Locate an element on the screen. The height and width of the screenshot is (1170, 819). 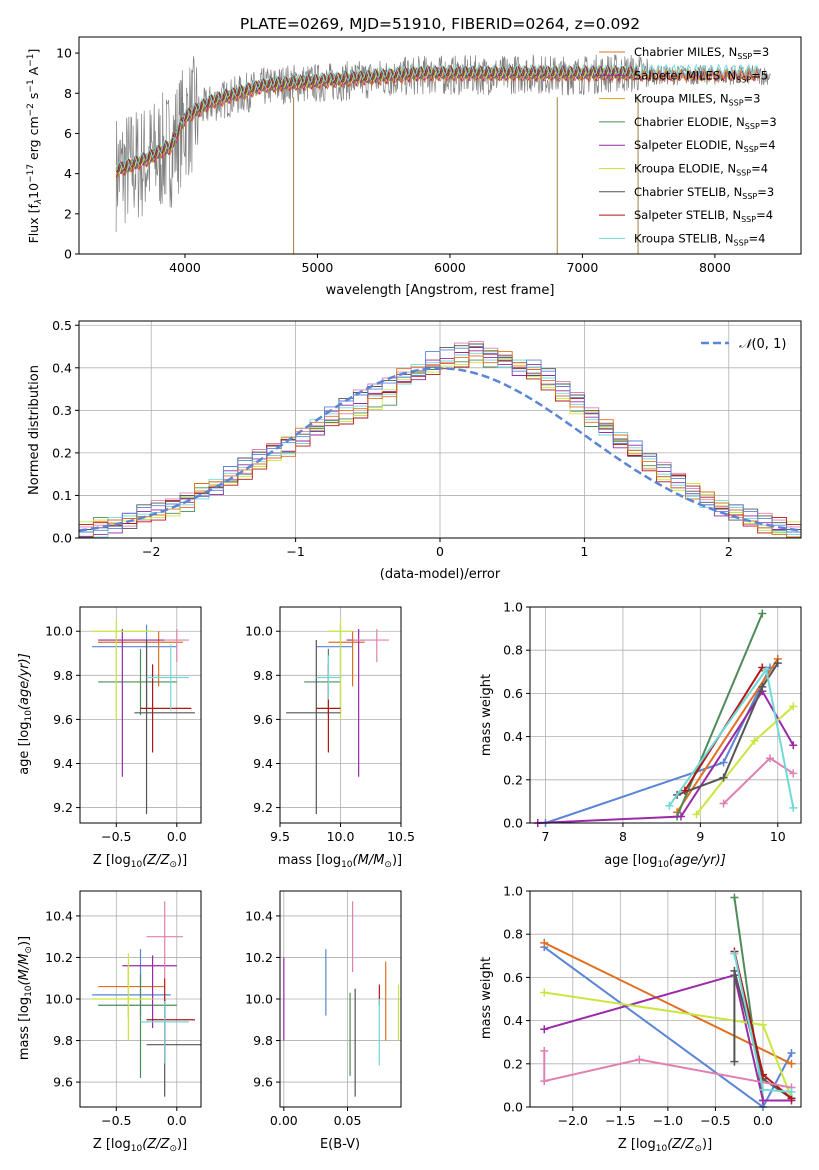
spectrum-x-axis-label: wavelength [Angstrom, rest frame] is located at coordinates (440, 290).